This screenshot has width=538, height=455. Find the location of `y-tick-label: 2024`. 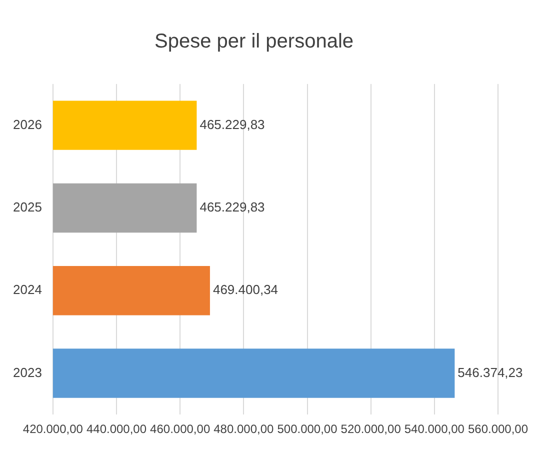

y-tick-label: 2024 is located at coordinates (27, 290).